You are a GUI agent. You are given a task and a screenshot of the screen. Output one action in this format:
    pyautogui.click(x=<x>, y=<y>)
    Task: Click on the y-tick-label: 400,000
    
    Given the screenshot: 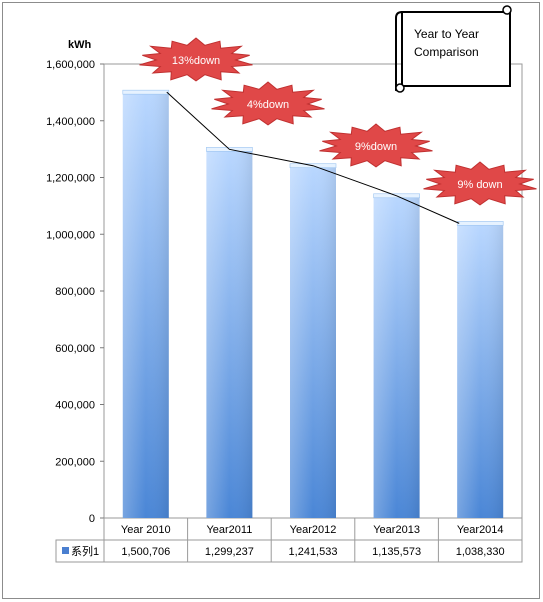 What is the action you would take?
    pyautogui.click(x=75, y=406)
    